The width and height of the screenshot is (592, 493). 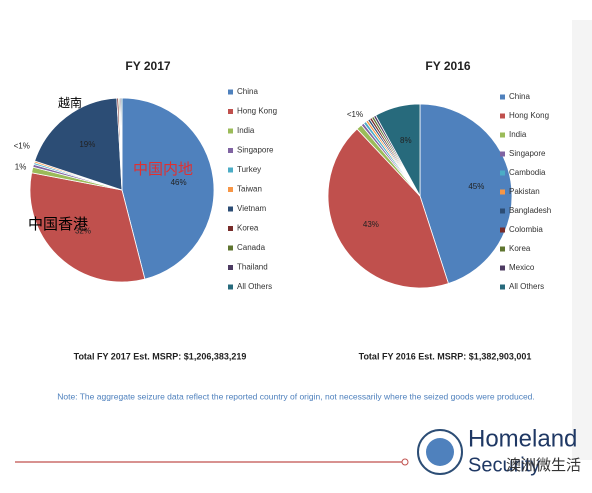 What do you see at coordinates (58, 224) in the screenshot?
I see `annotation: 中国香港` at bounding box center [58, 224].